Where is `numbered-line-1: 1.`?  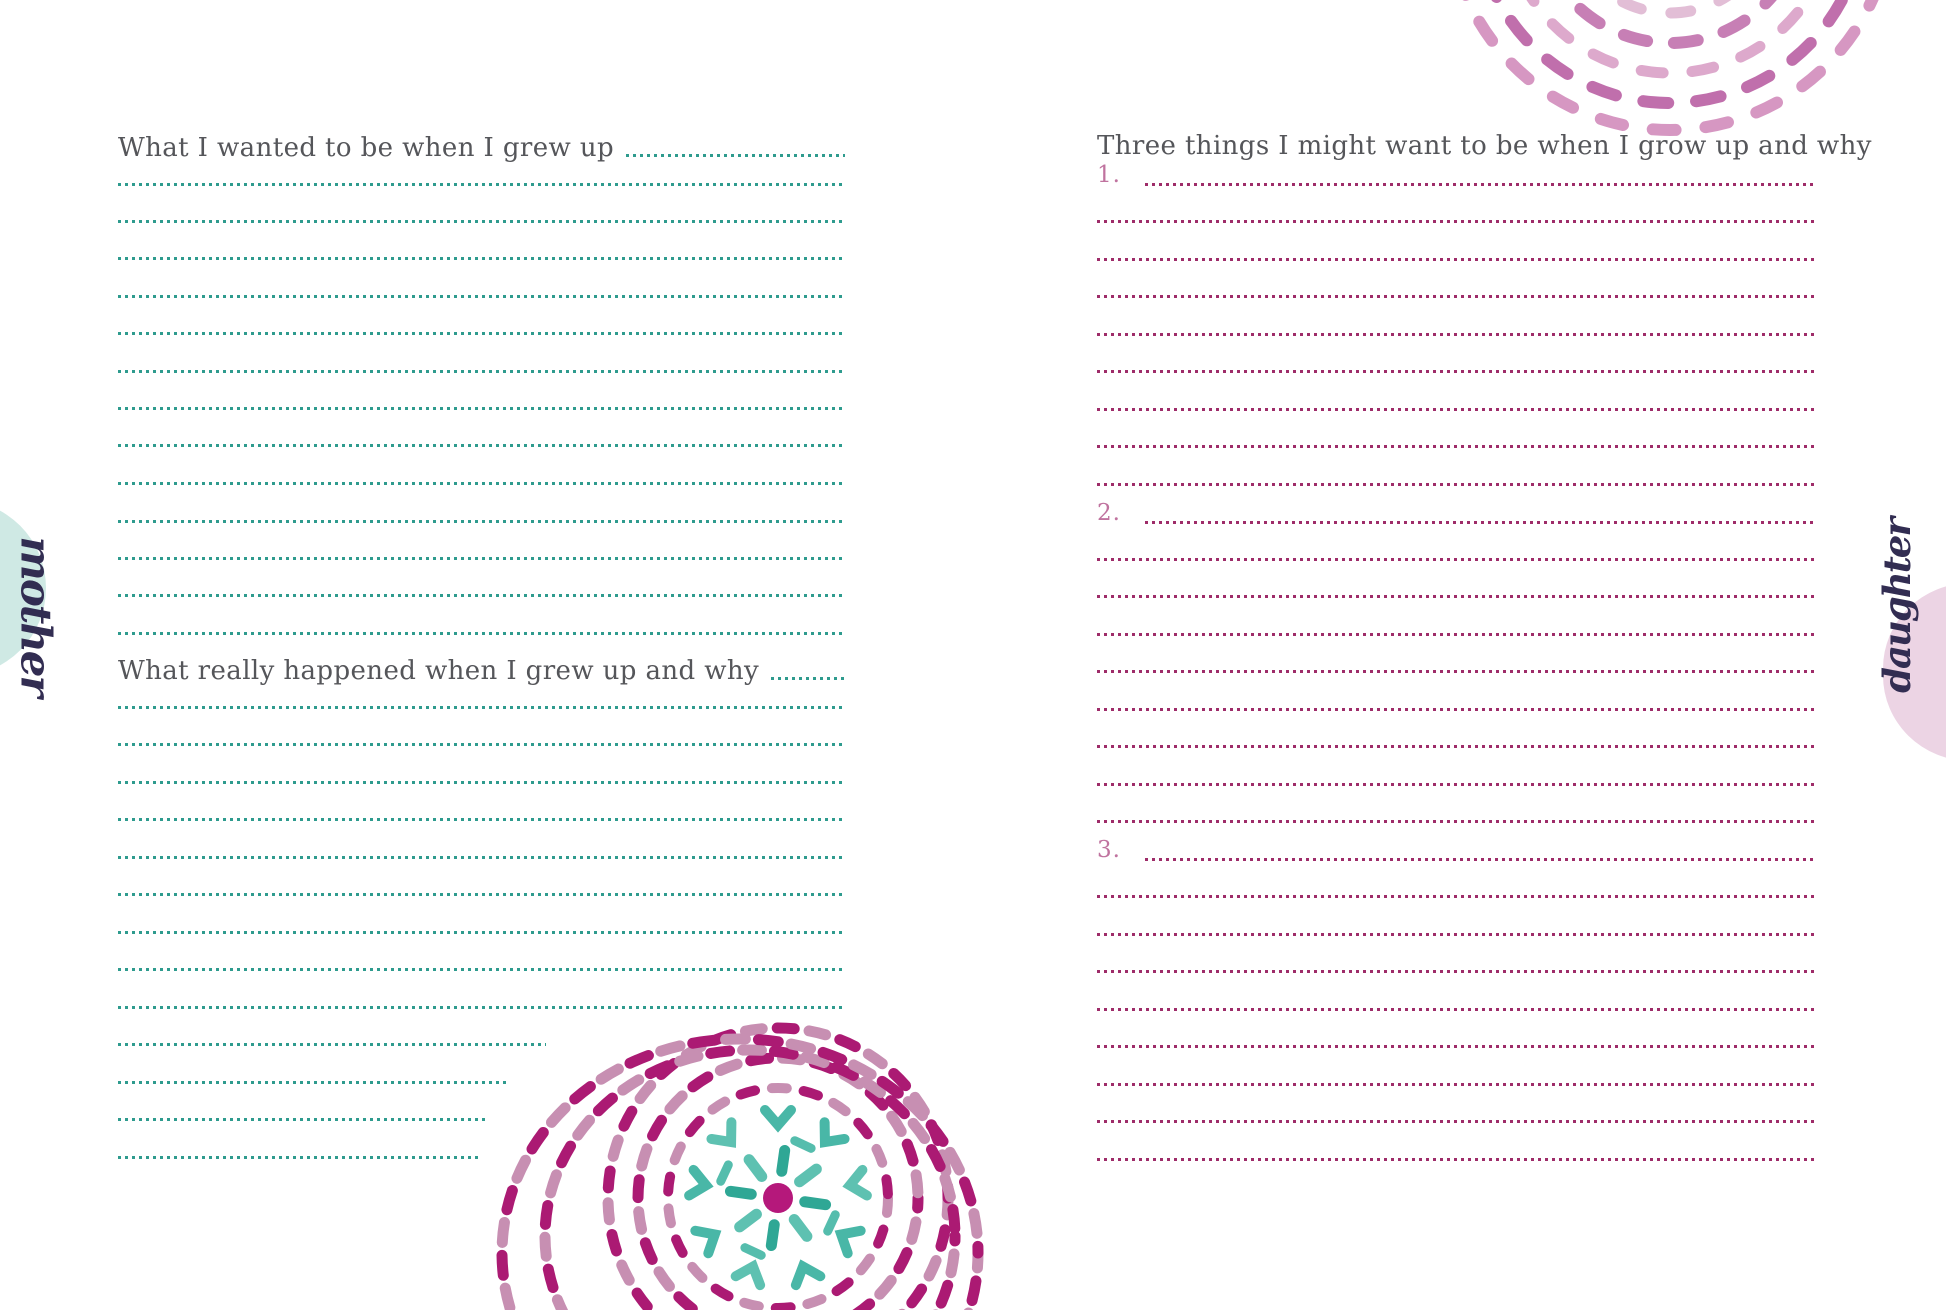 numbered-line-1: 1. is located at coordinates (1456, 175).